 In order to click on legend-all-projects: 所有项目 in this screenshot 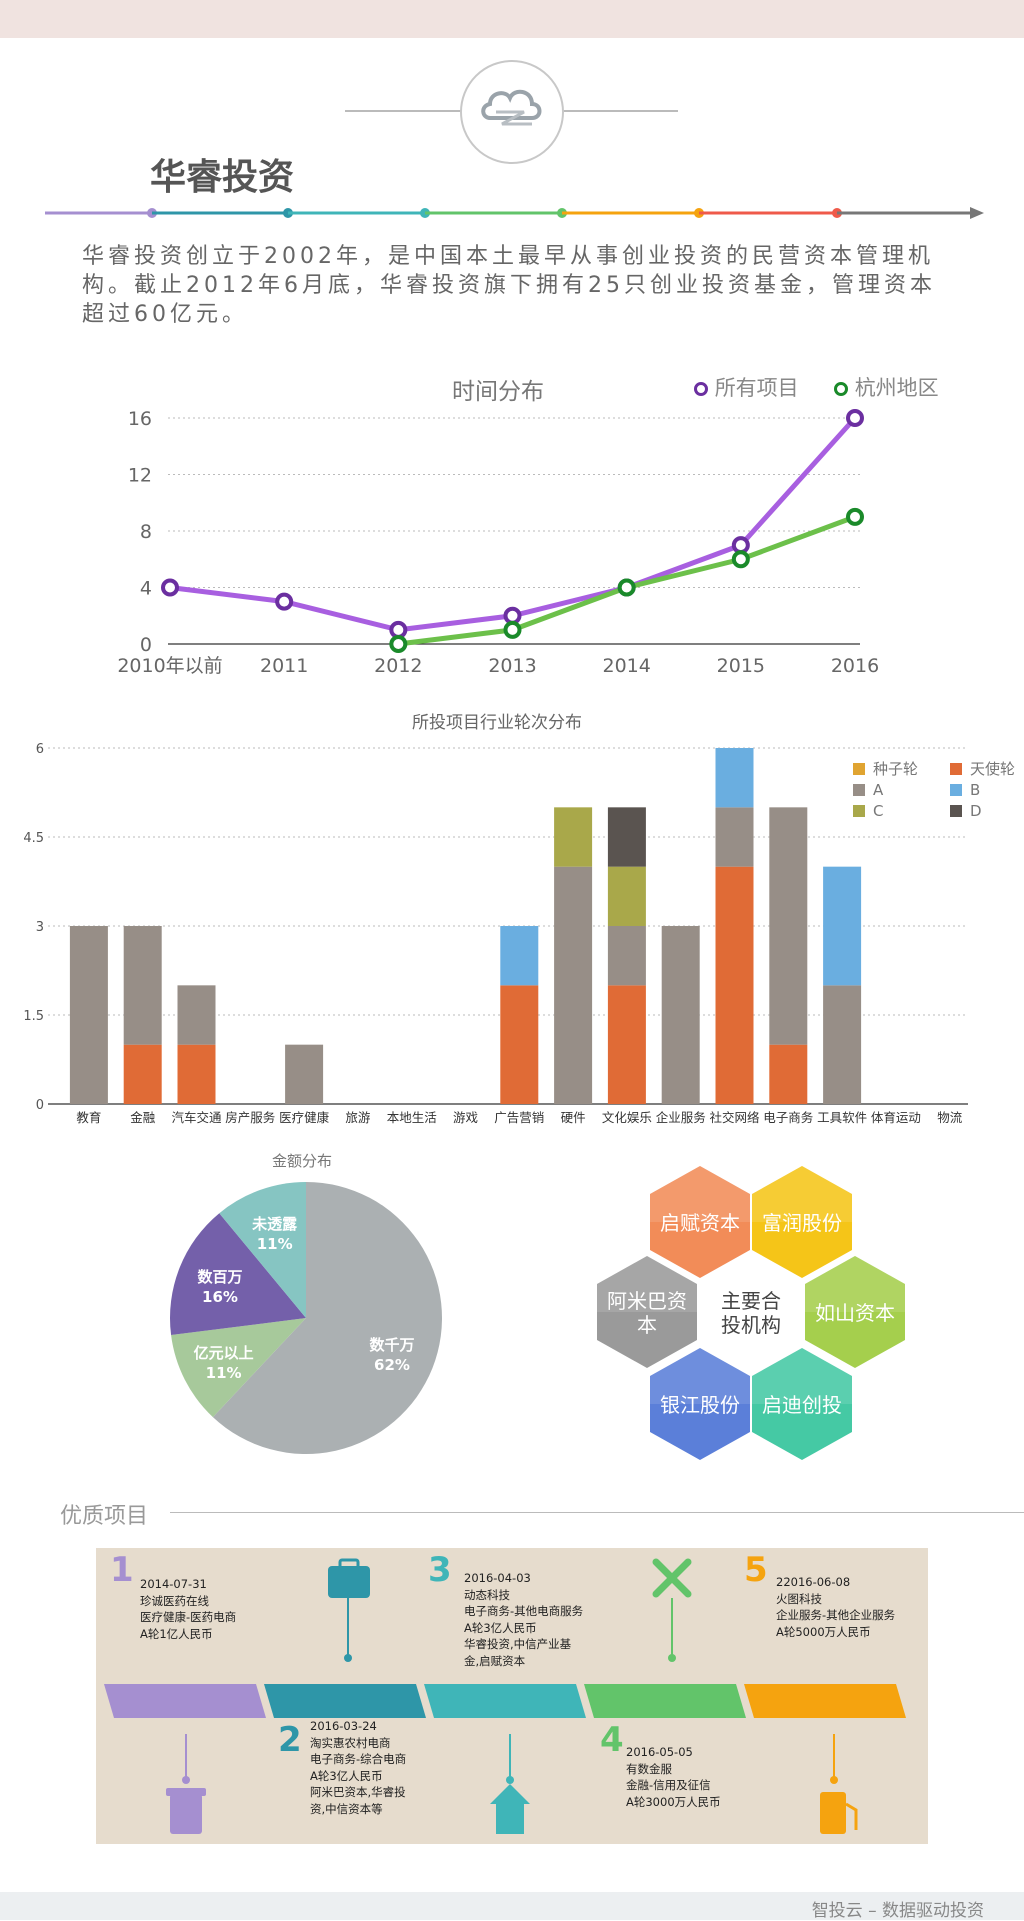, I will do `click(746, 387)`.